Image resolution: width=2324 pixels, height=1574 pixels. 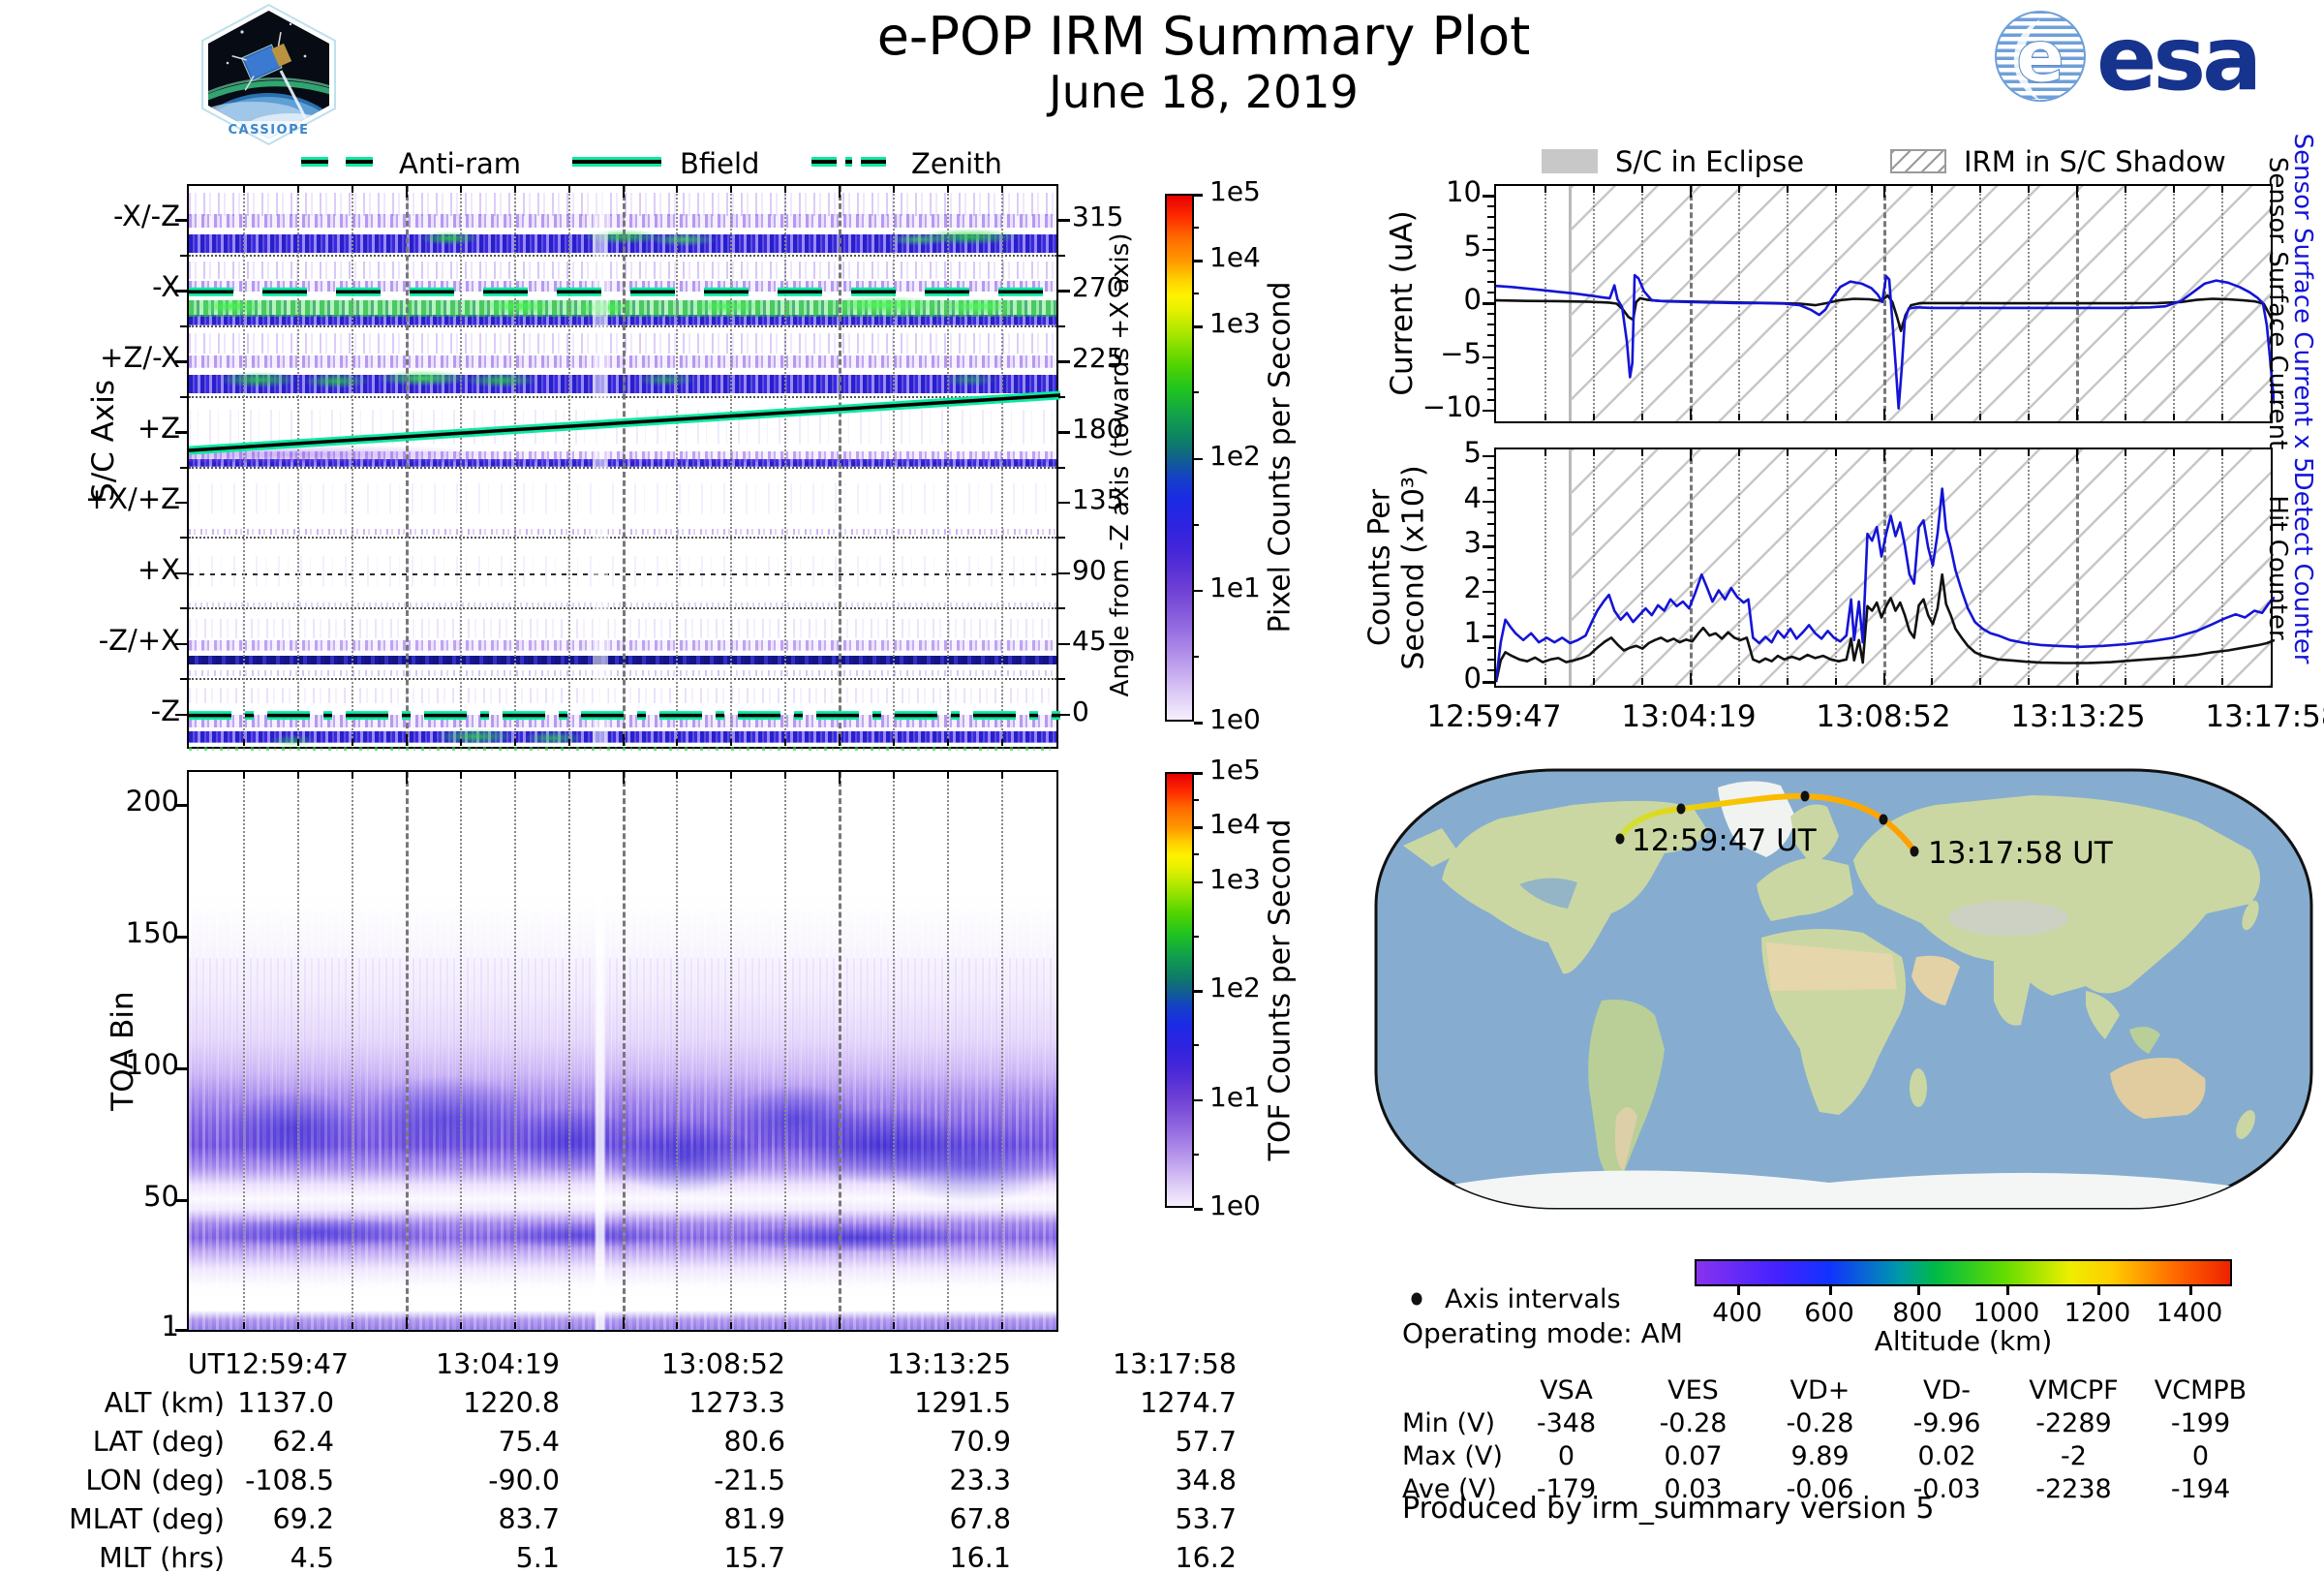 What do you see at coordinates (617, 162) in the screenshot?
I see `legend-bfield-line-icon` at bounding box center [617, 162].